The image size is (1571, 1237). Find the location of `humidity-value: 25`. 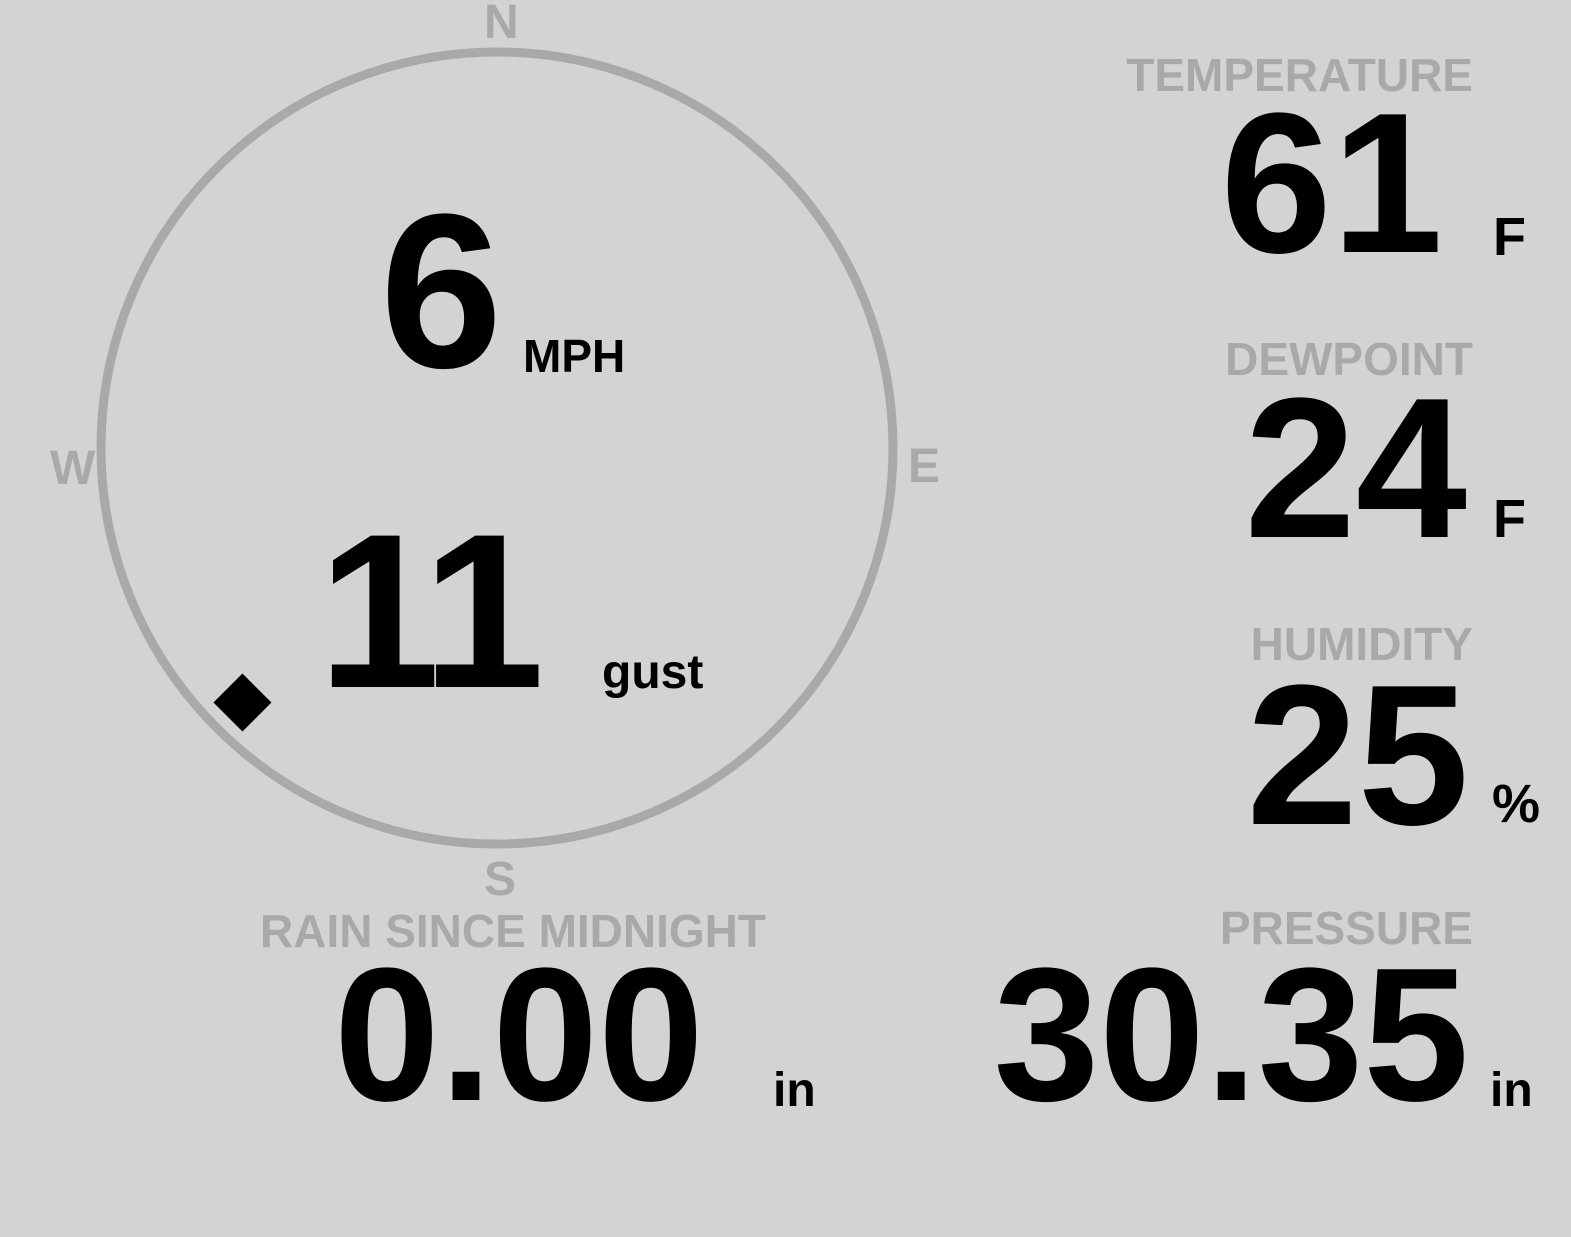

humidity-value: 25 is located at coordinates (1357, 755).